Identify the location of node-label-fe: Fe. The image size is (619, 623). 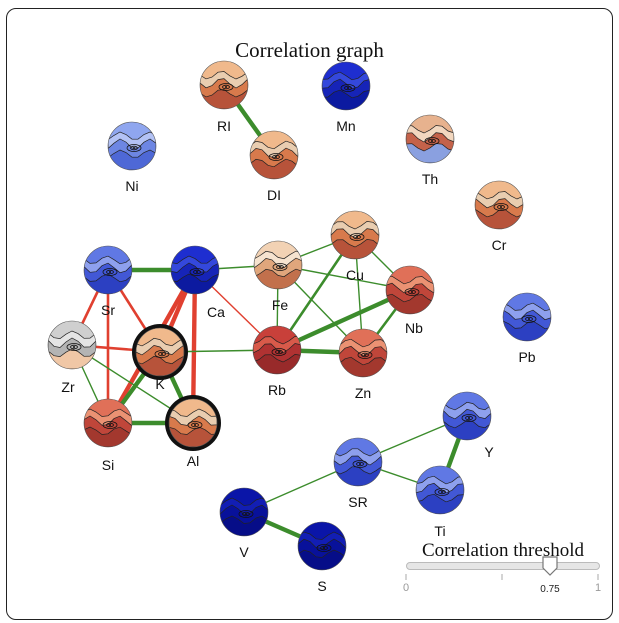
(280, 305).